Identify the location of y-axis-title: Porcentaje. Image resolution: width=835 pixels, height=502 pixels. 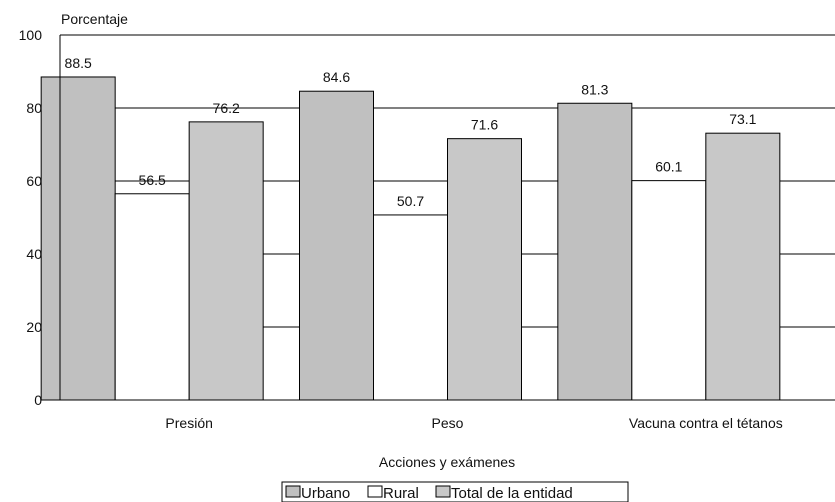
(94, 19).